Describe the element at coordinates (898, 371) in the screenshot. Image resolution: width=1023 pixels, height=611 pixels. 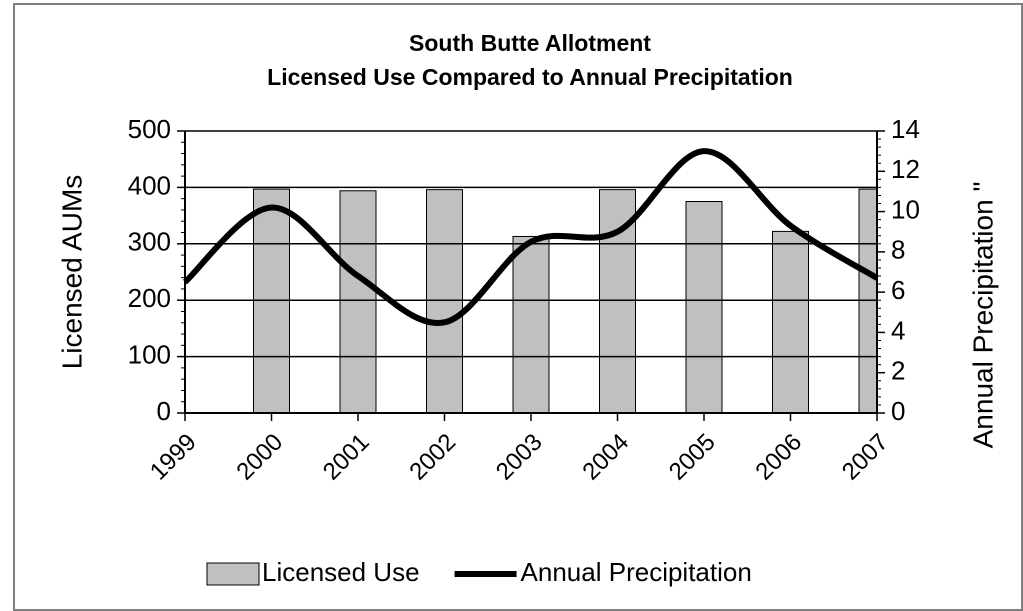
I see `y2-tick-label: 2` at that location.